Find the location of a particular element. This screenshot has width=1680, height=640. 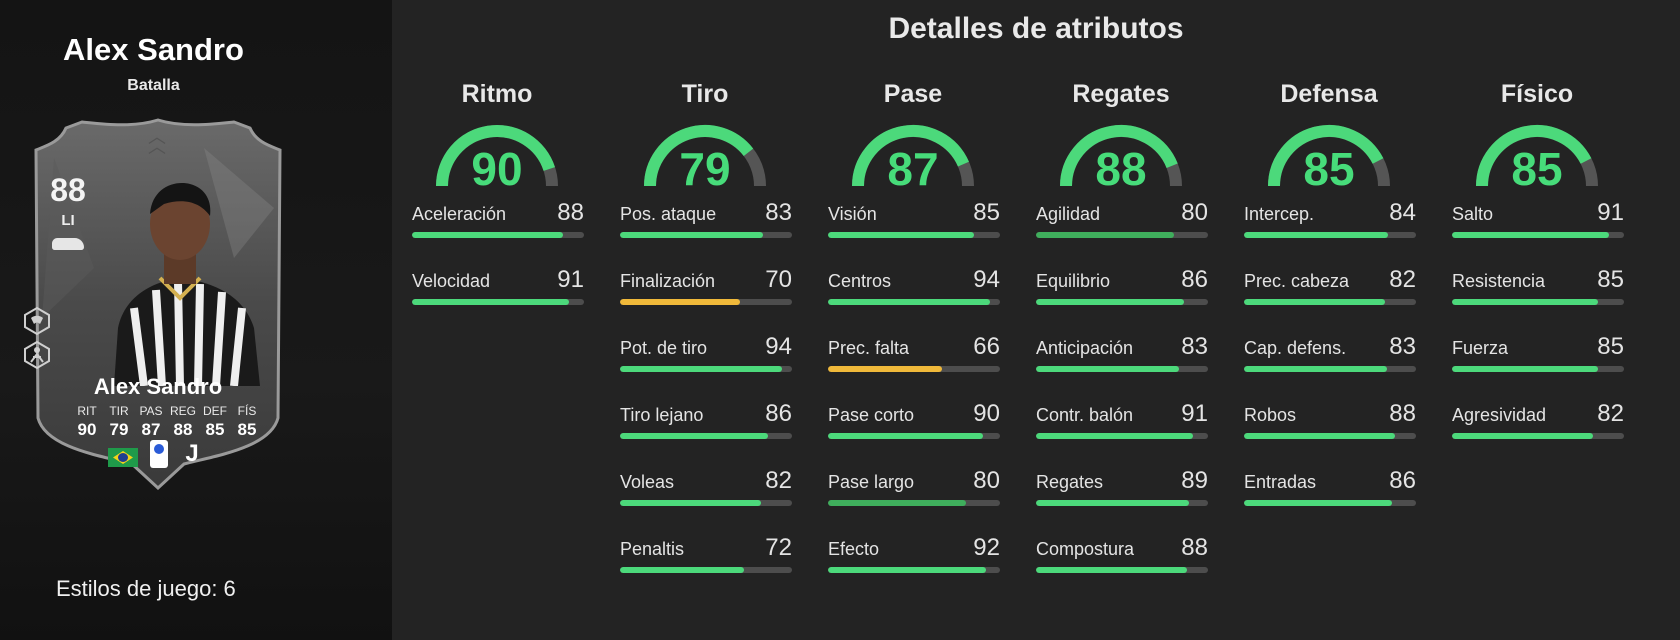

attribute-category-value: 87 is located at coordinates (913, 169).